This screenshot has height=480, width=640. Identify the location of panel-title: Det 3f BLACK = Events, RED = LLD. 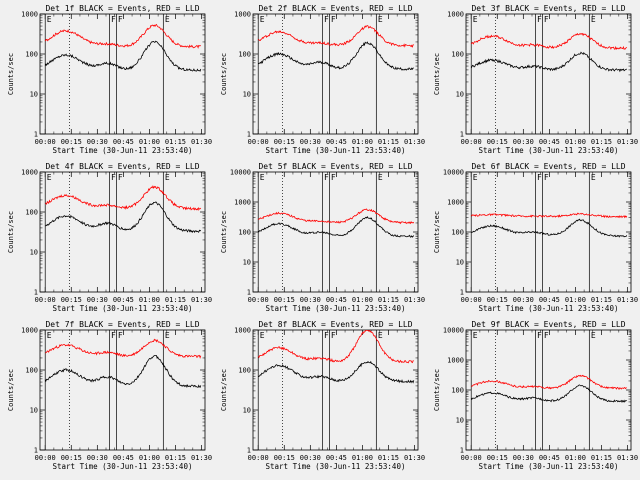
(548, 8).